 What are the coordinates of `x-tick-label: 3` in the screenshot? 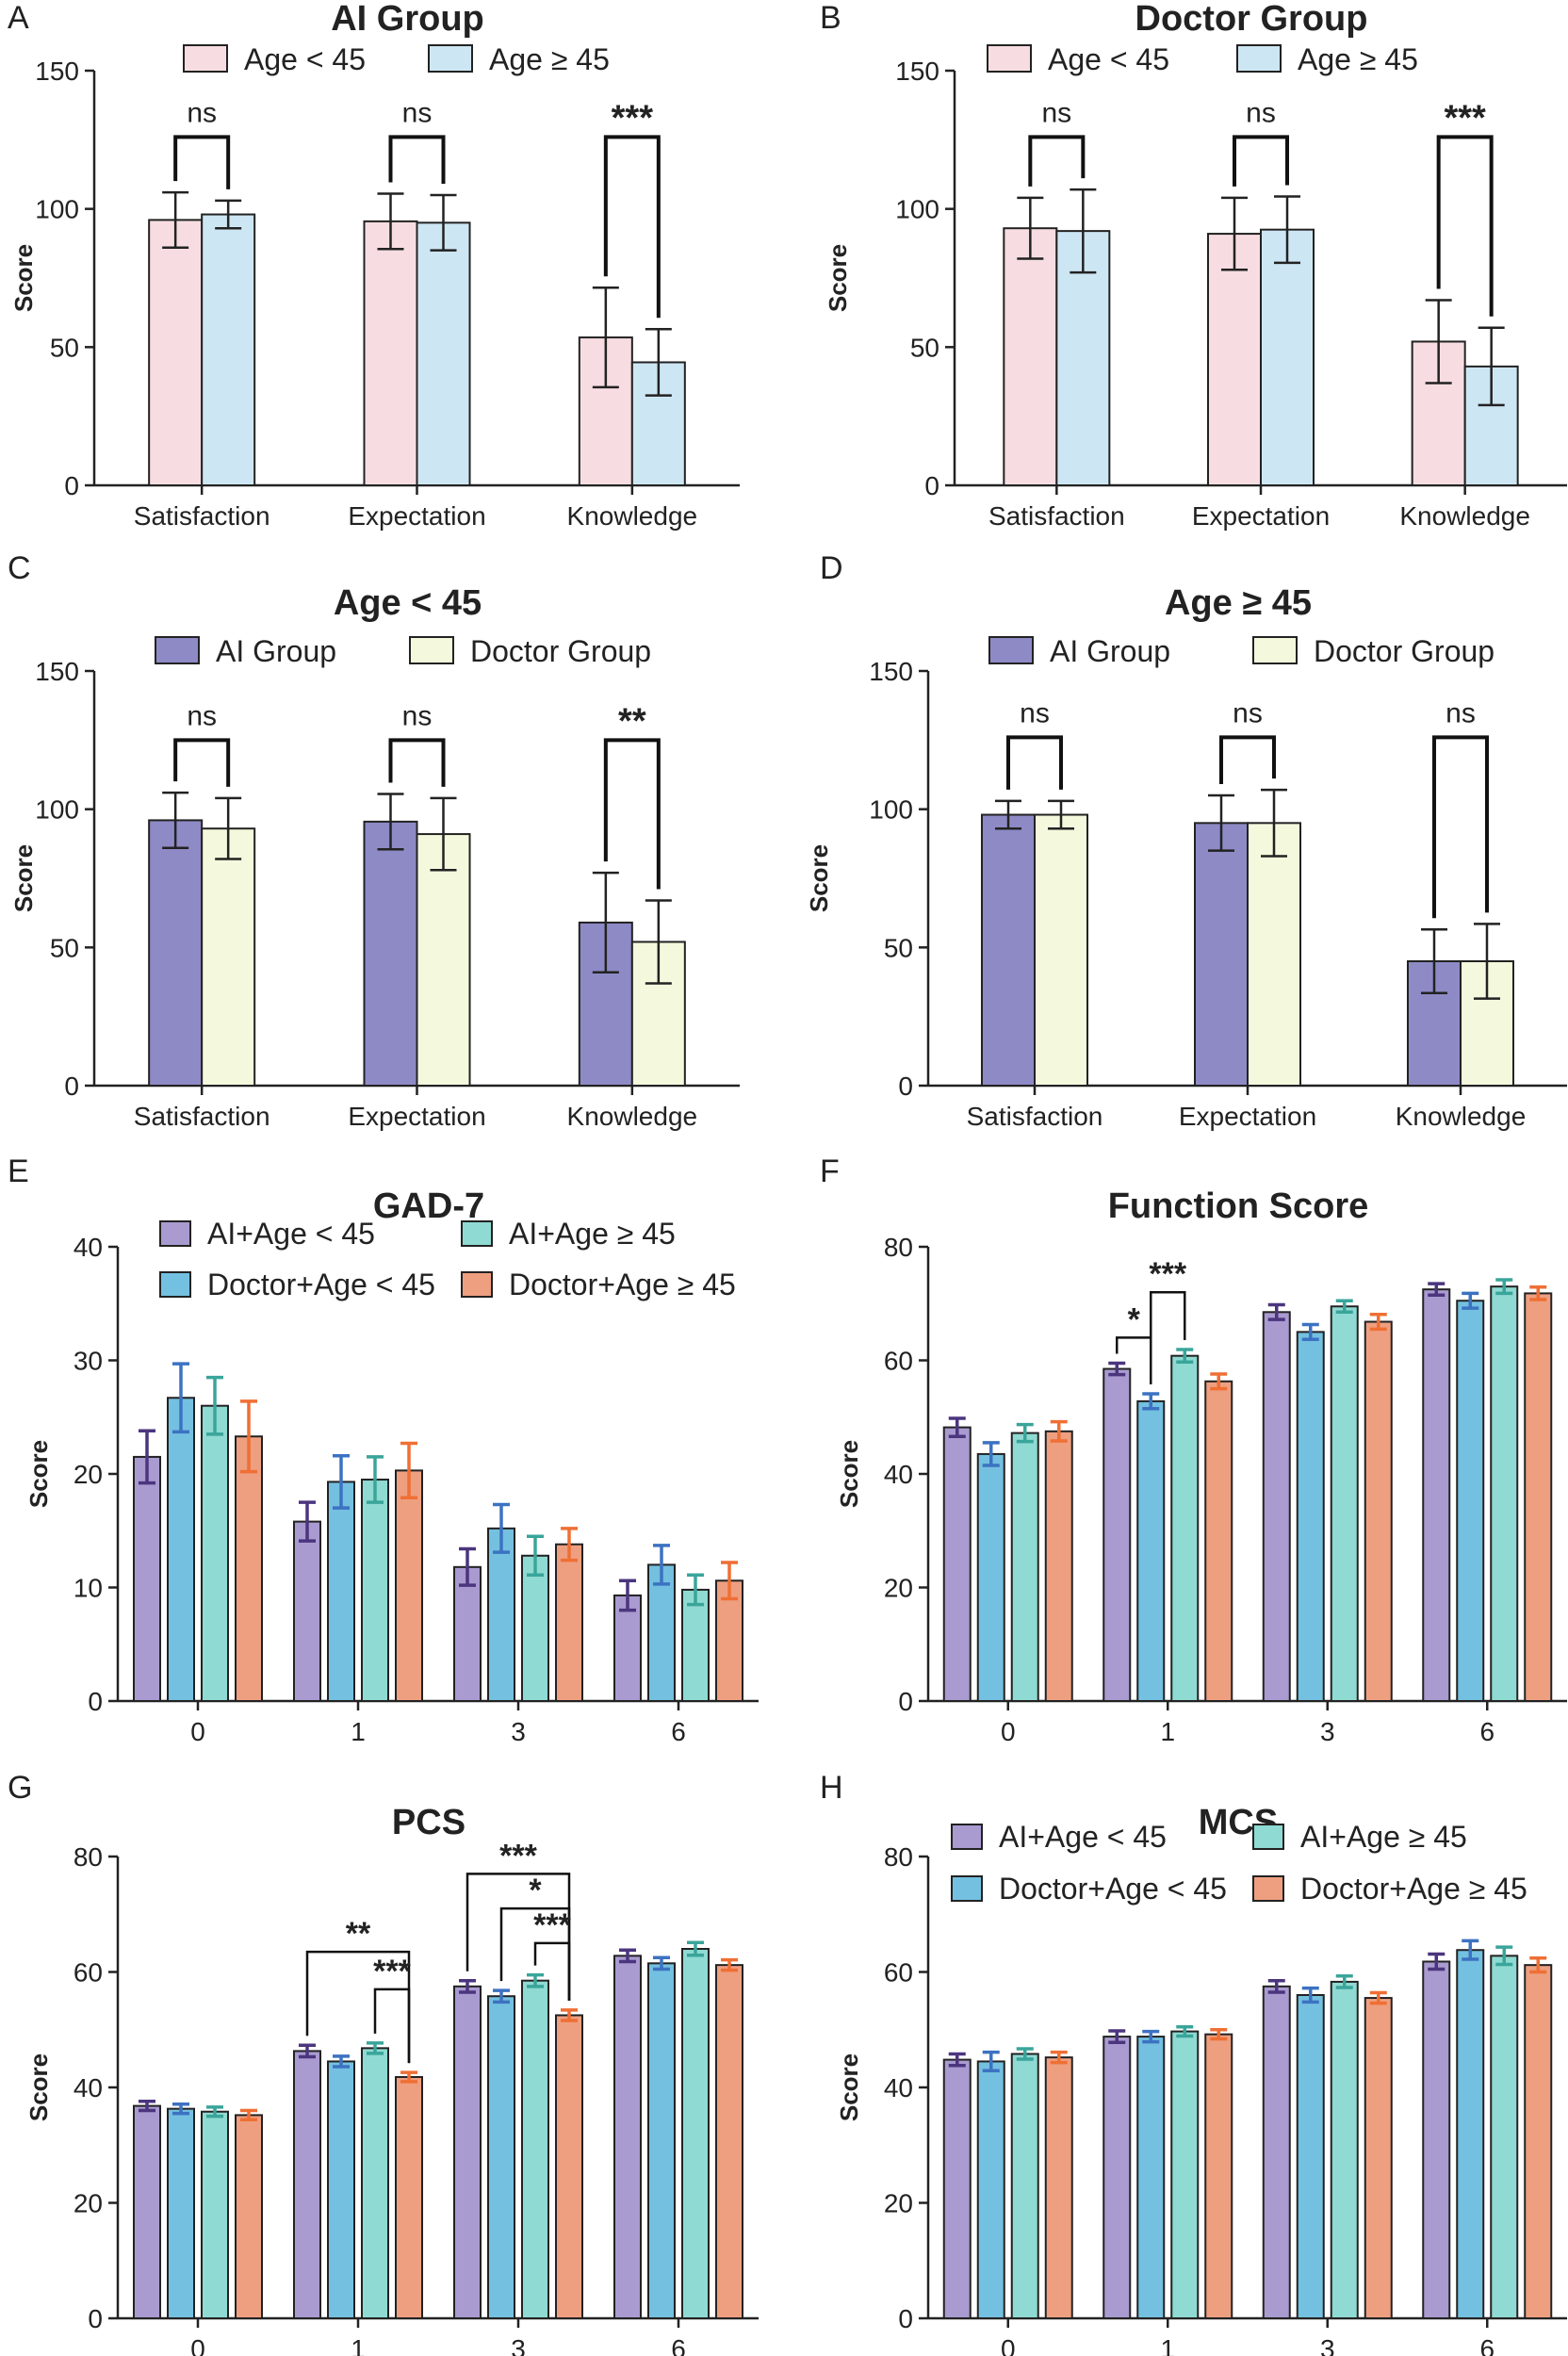 It's located at (1327, 1731).